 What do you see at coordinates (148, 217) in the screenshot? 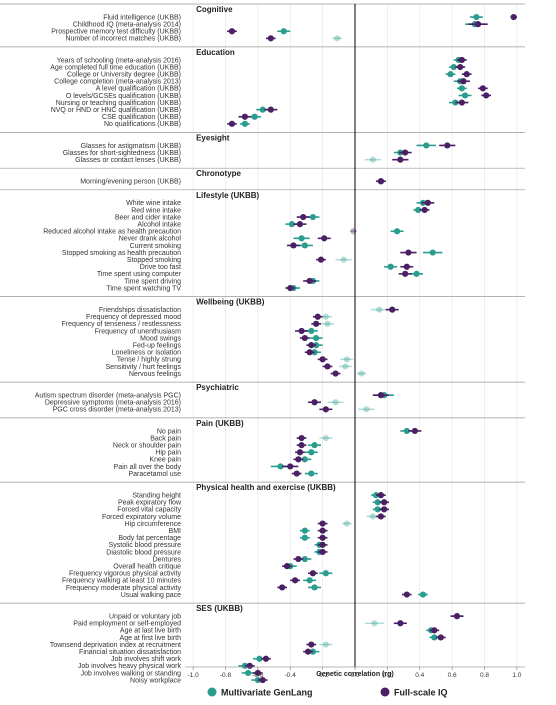
I see `trait-label: Beer and cider intake` at bounding box center [148, 217].